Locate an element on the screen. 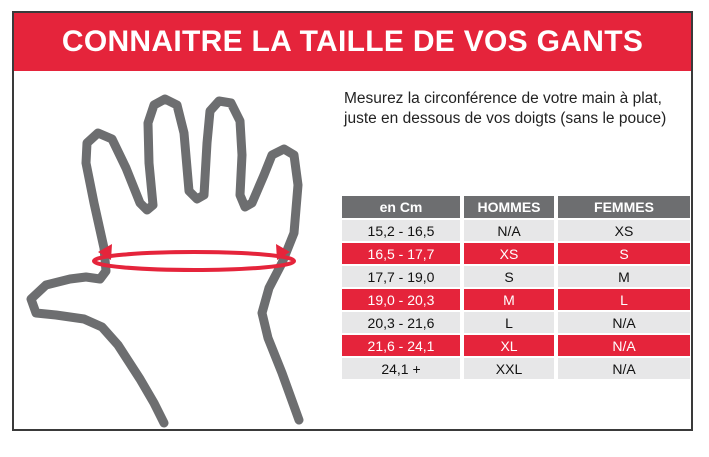 The height and width of the screenshot is (457, 709). table-row: 15,2 - 16,5 N/A XS is located at coordinates (516, 229).